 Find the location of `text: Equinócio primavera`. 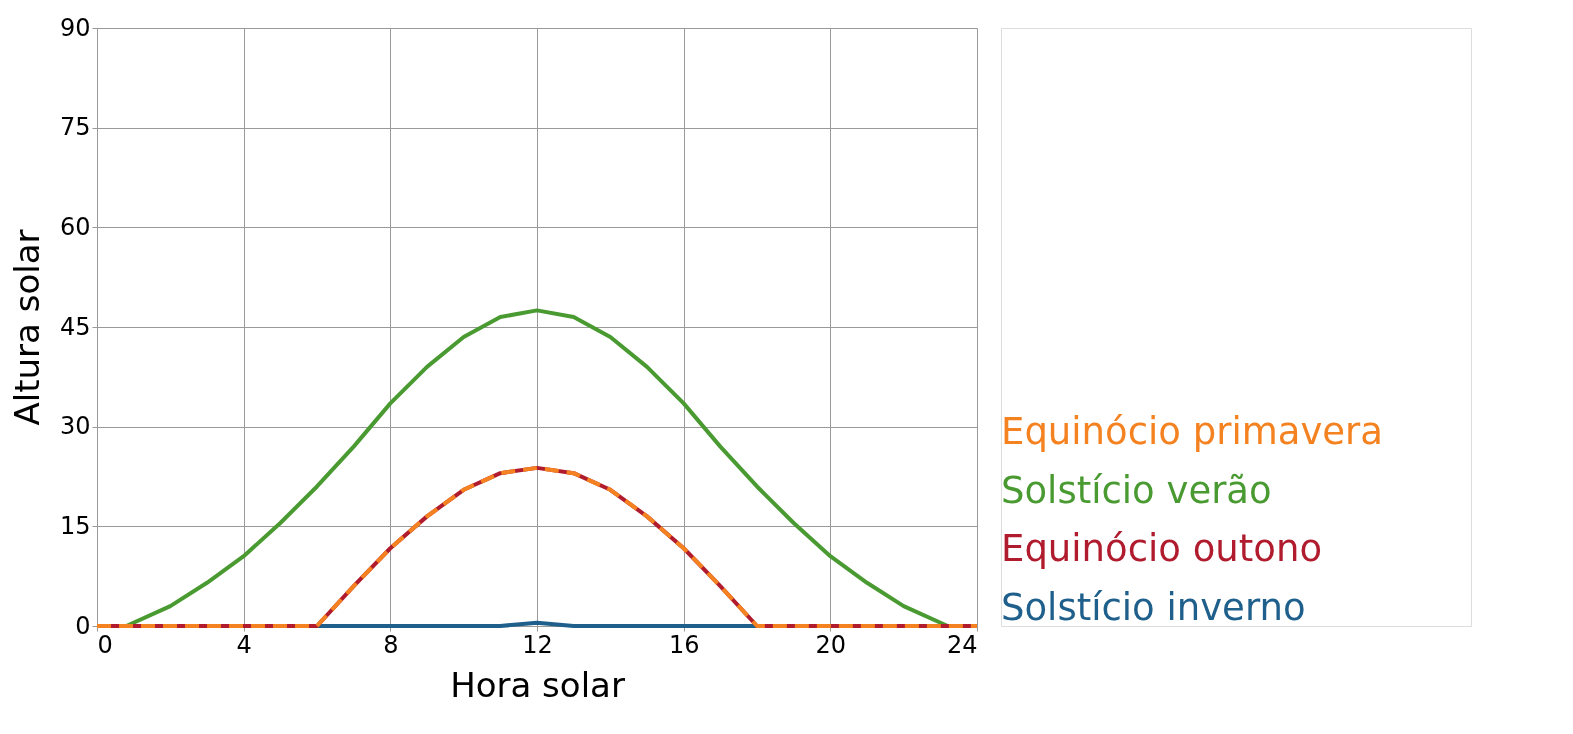

text: Equinócio primavera is located at coordinates (1192, 431).